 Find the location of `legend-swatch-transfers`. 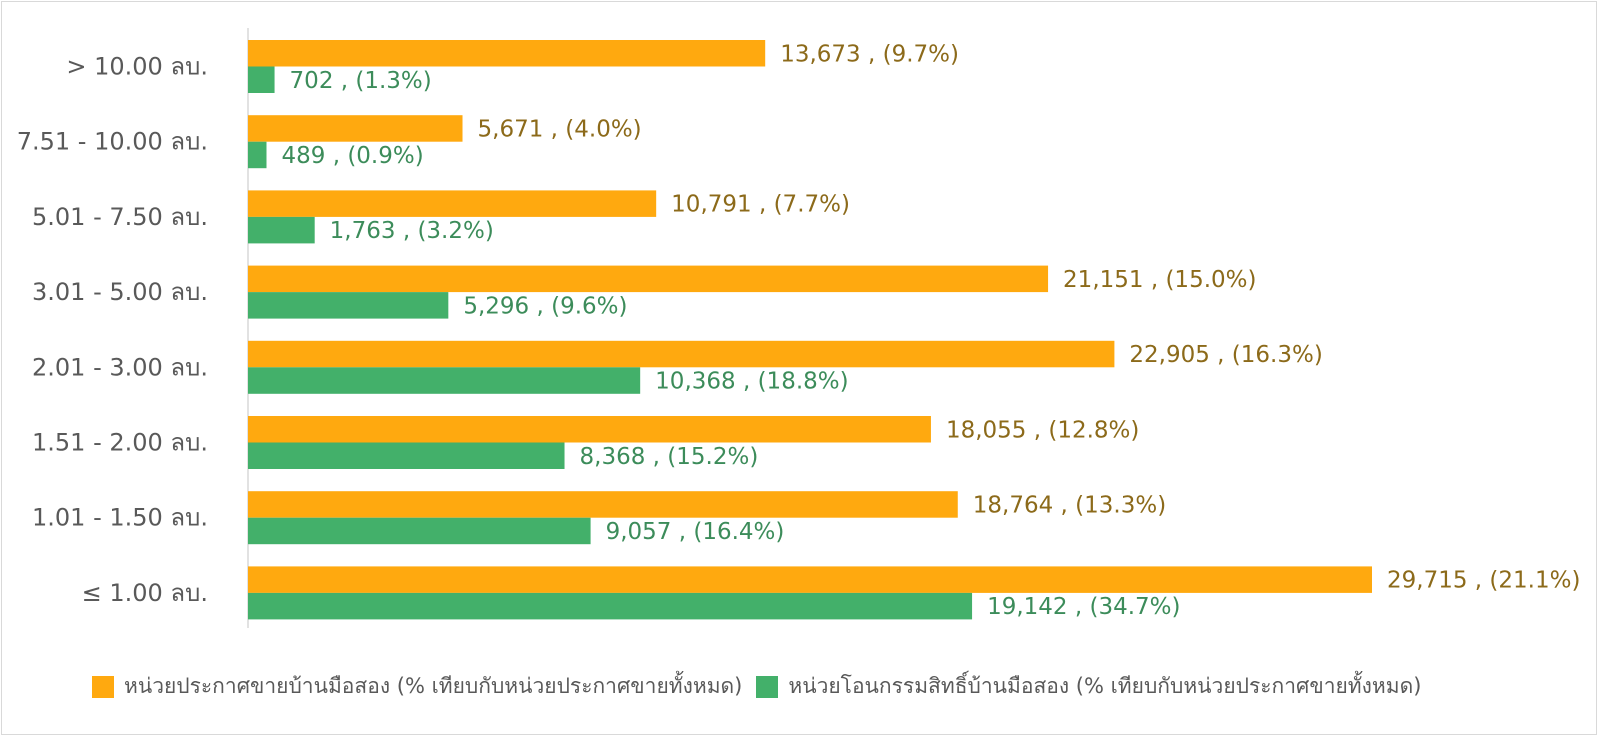

legend-swatch-transfers is located at coordinates (767, 686).